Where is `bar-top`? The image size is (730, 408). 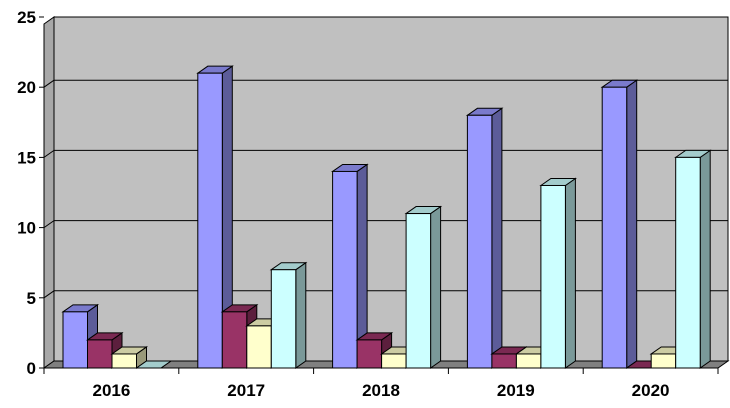 bar-top is located at coordinates (153, 364).